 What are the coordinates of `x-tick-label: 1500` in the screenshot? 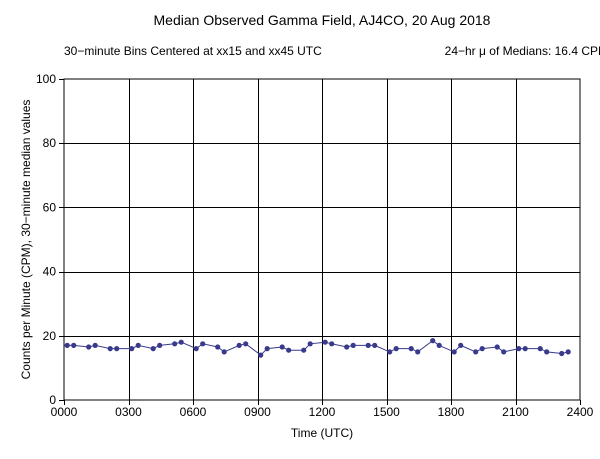 It's located at (386, 412).